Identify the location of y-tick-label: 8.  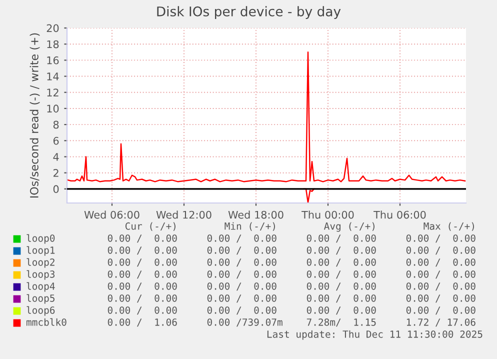
(56, 124).